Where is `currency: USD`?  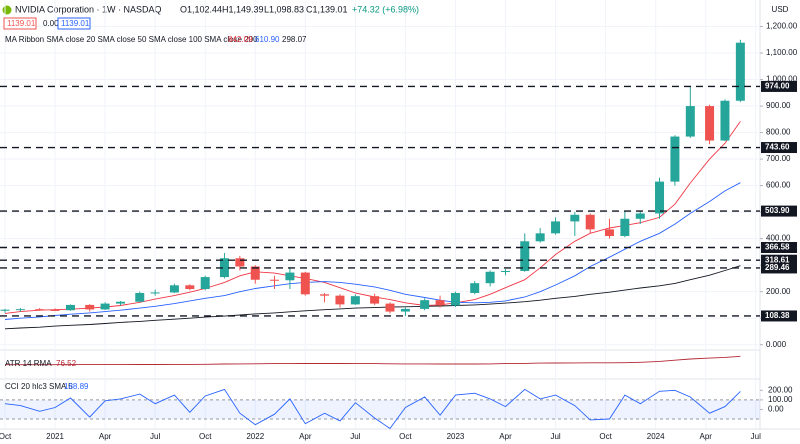
currency: USD is located at coordinates (780, 9).